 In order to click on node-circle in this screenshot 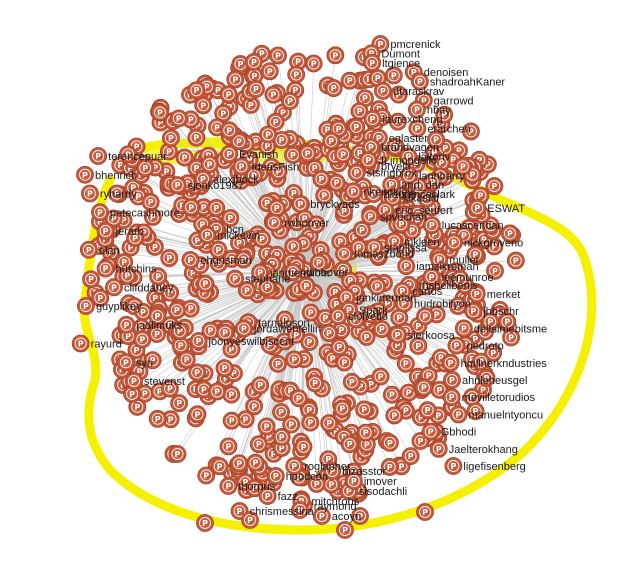, I will do `click(228, 446)`.